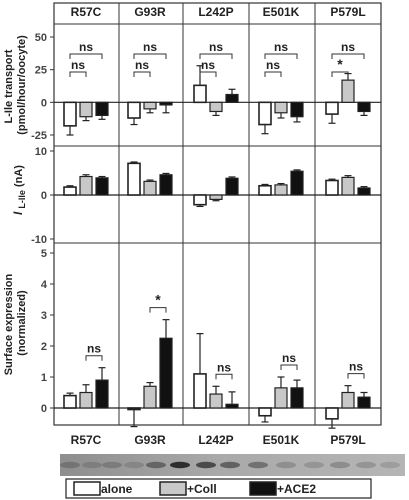 The height and width of the screenshot is (500, 409). What do you see at coordinates (150, 440) in the screenshot?
I see `header-bottom-1: G93R` at bounding box center [150, 440].